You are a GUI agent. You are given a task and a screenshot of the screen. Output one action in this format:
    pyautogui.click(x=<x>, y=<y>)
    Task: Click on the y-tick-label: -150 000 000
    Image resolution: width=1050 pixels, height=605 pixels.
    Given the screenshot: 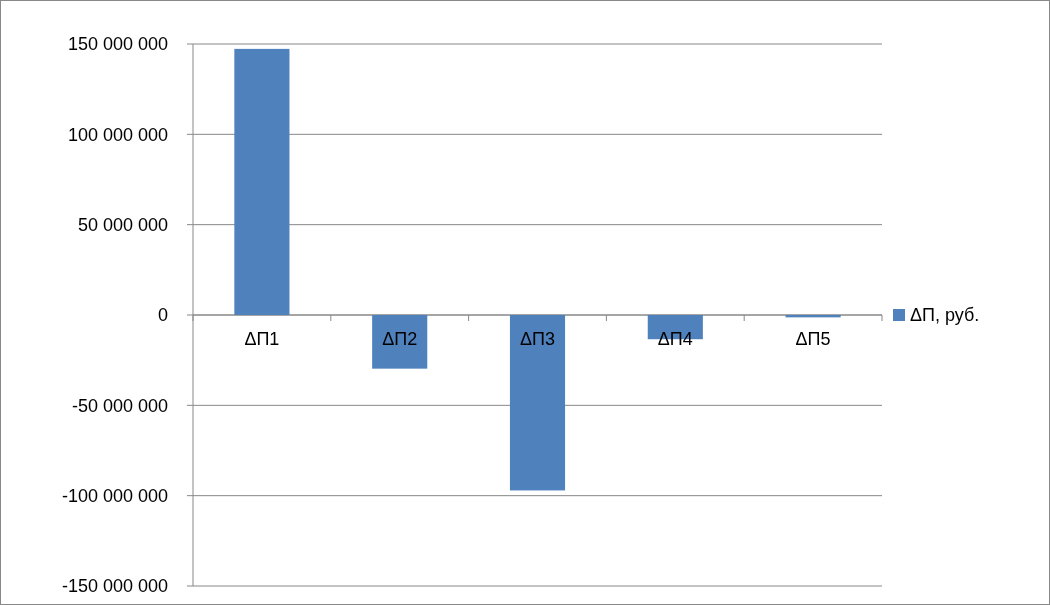 What is the action you would take?
    pyautogui.click(x=114, y=586)
    